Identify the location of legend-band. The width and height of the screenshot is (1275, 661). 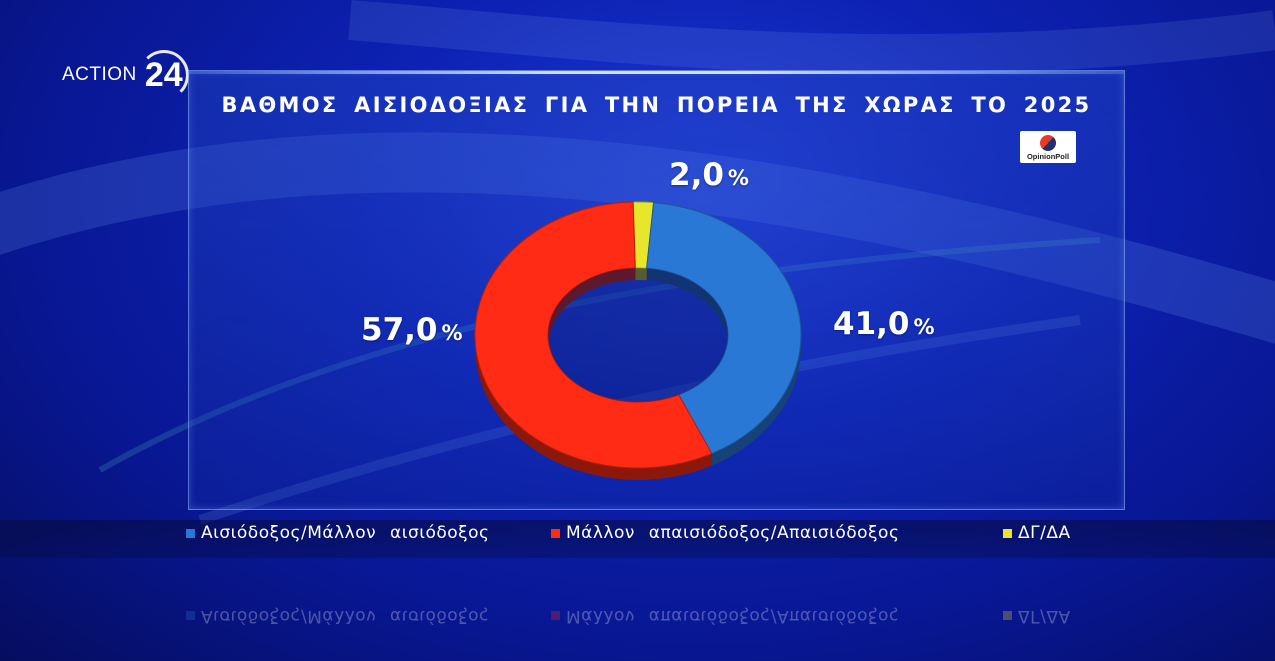
(637, 539).